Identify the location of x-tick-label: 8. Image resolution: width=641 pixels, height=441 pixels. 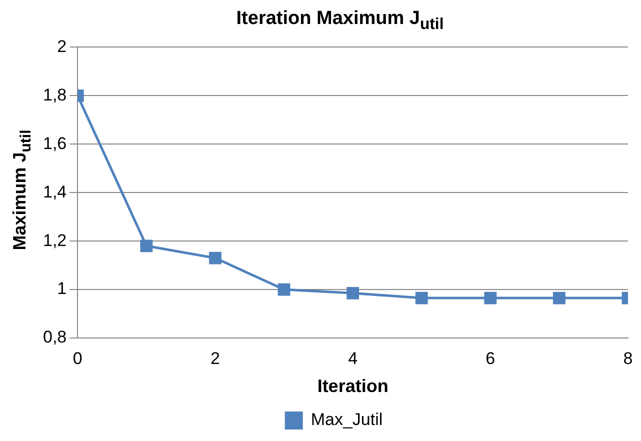
(628, 358).